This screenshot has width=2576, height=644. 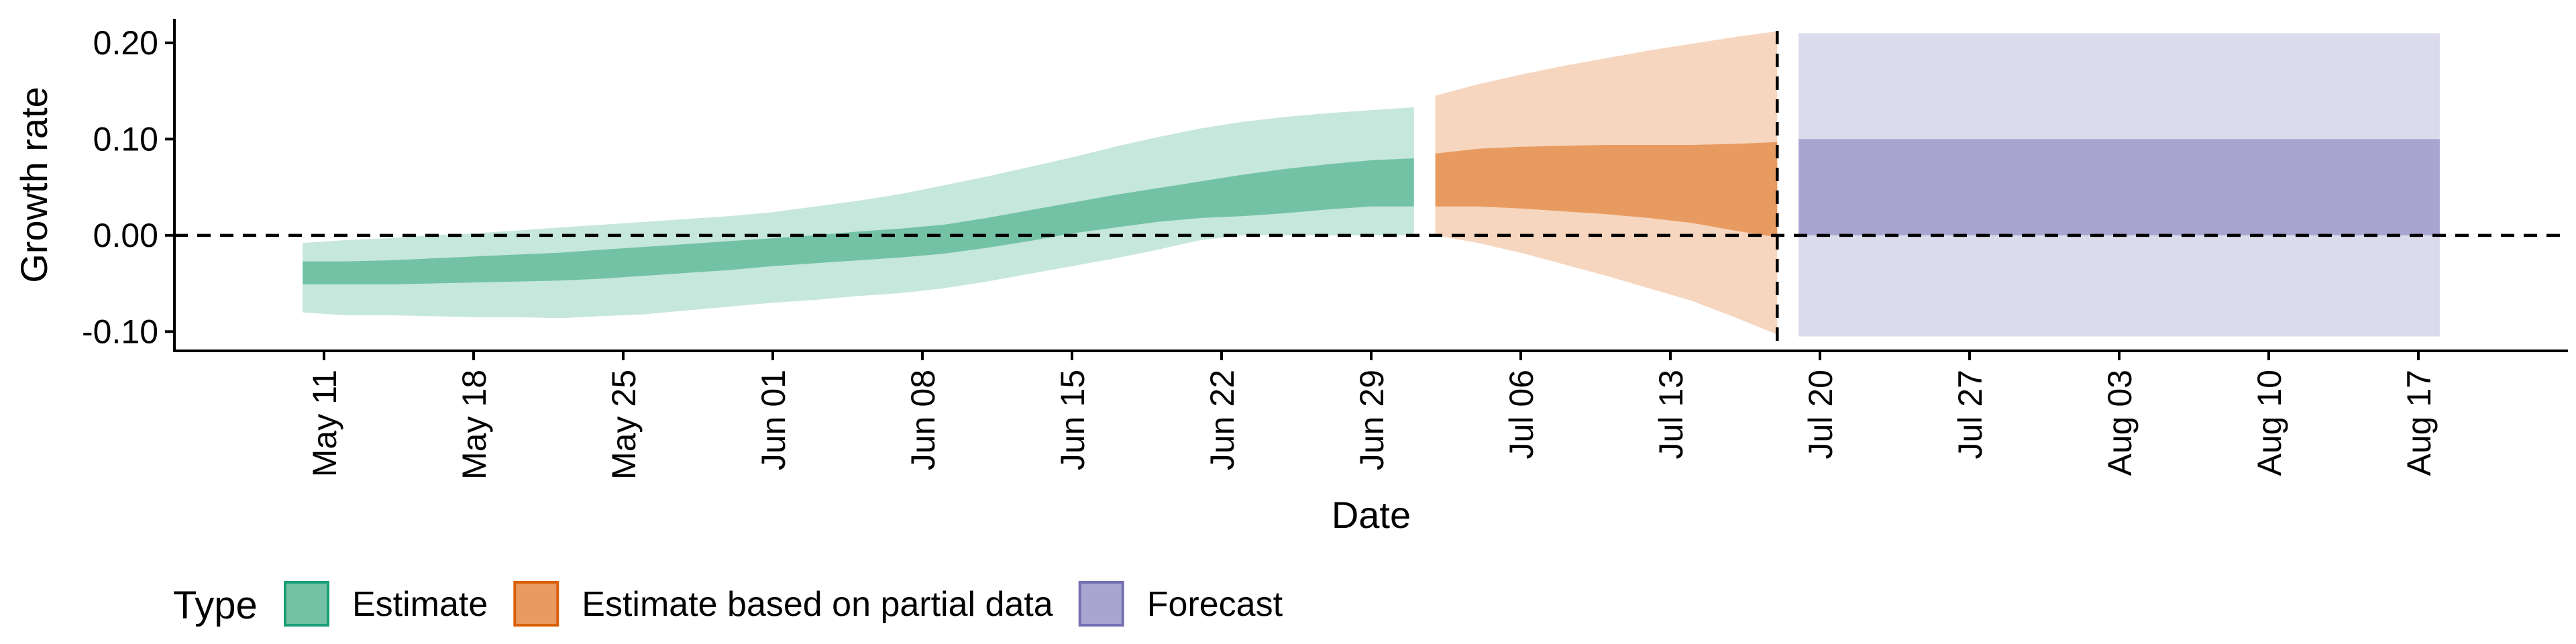 What do you see at coordinates (120, 331) in the screenshot?
I see `y-tick-label: -0.10` at bounding box center [120, 331].